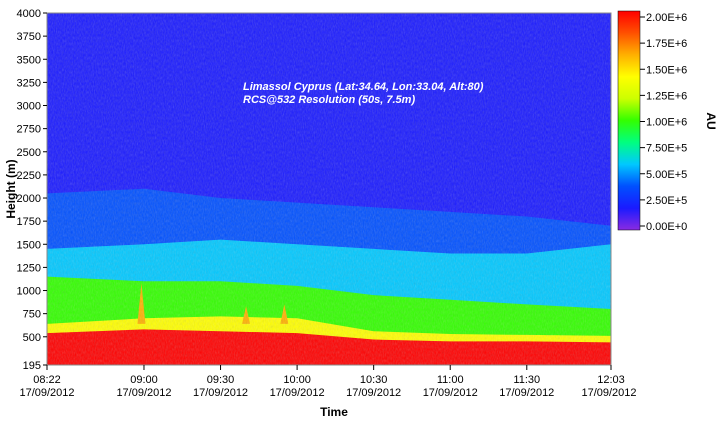  Describe the element at coordinates (666, 201) in the screenshot. I see `colorbar-tick-label: 2.50E+5` at that location.